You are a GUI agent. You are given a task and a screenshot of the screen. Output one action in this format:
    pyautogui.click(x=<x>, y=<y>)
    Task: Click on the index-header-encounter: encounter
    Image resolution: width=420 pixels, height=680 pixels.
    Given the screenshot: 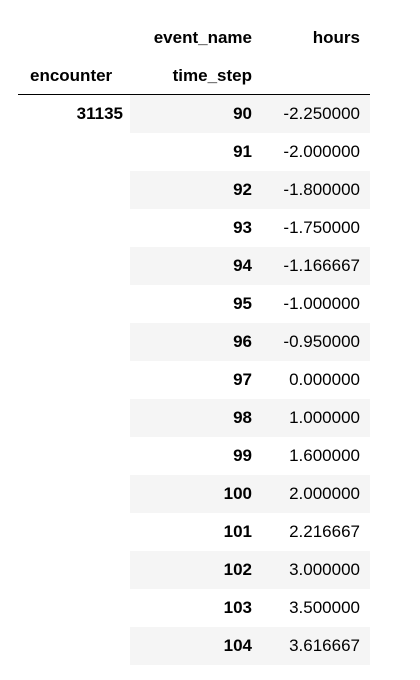 What is the action you would take?
    pyautogui.click(x=71, y=75)
    